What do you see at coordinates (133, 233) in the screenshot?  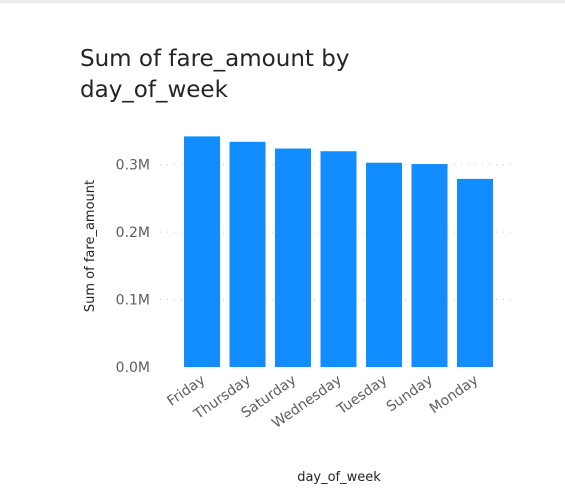 I see `y-tick-label: 0.2M` at bounding box center [133, 233].